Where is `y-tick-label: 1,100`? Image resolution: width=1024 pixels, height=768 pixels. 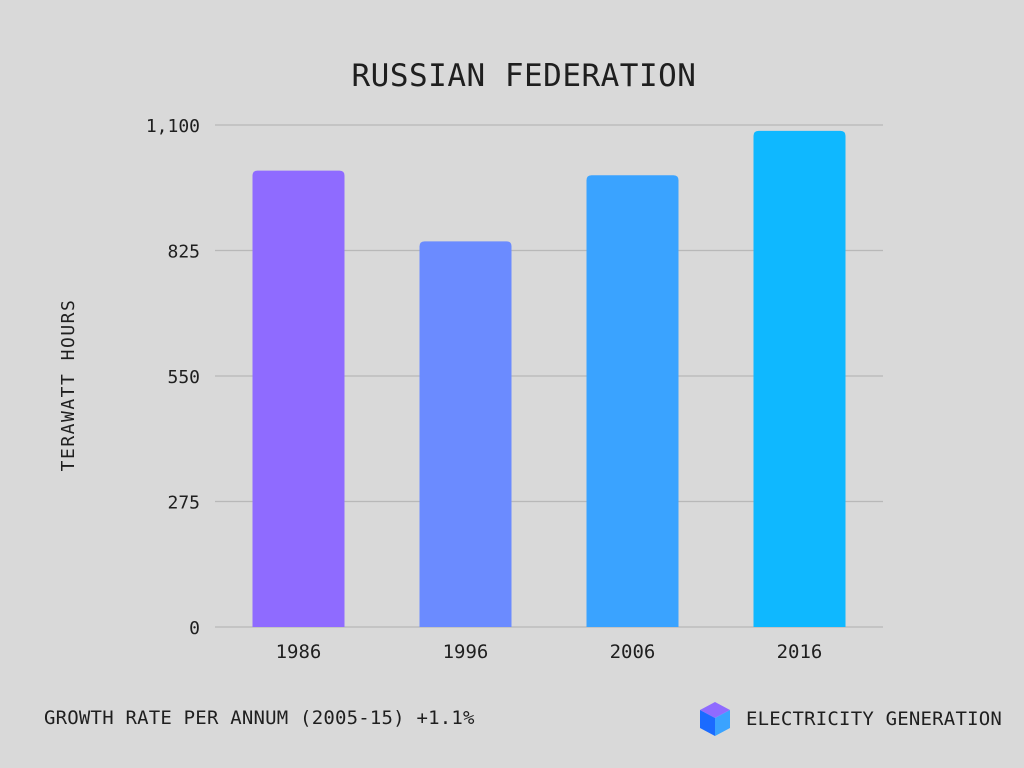
y-tick-label: 1,100 is located at coordinates (173, 126).